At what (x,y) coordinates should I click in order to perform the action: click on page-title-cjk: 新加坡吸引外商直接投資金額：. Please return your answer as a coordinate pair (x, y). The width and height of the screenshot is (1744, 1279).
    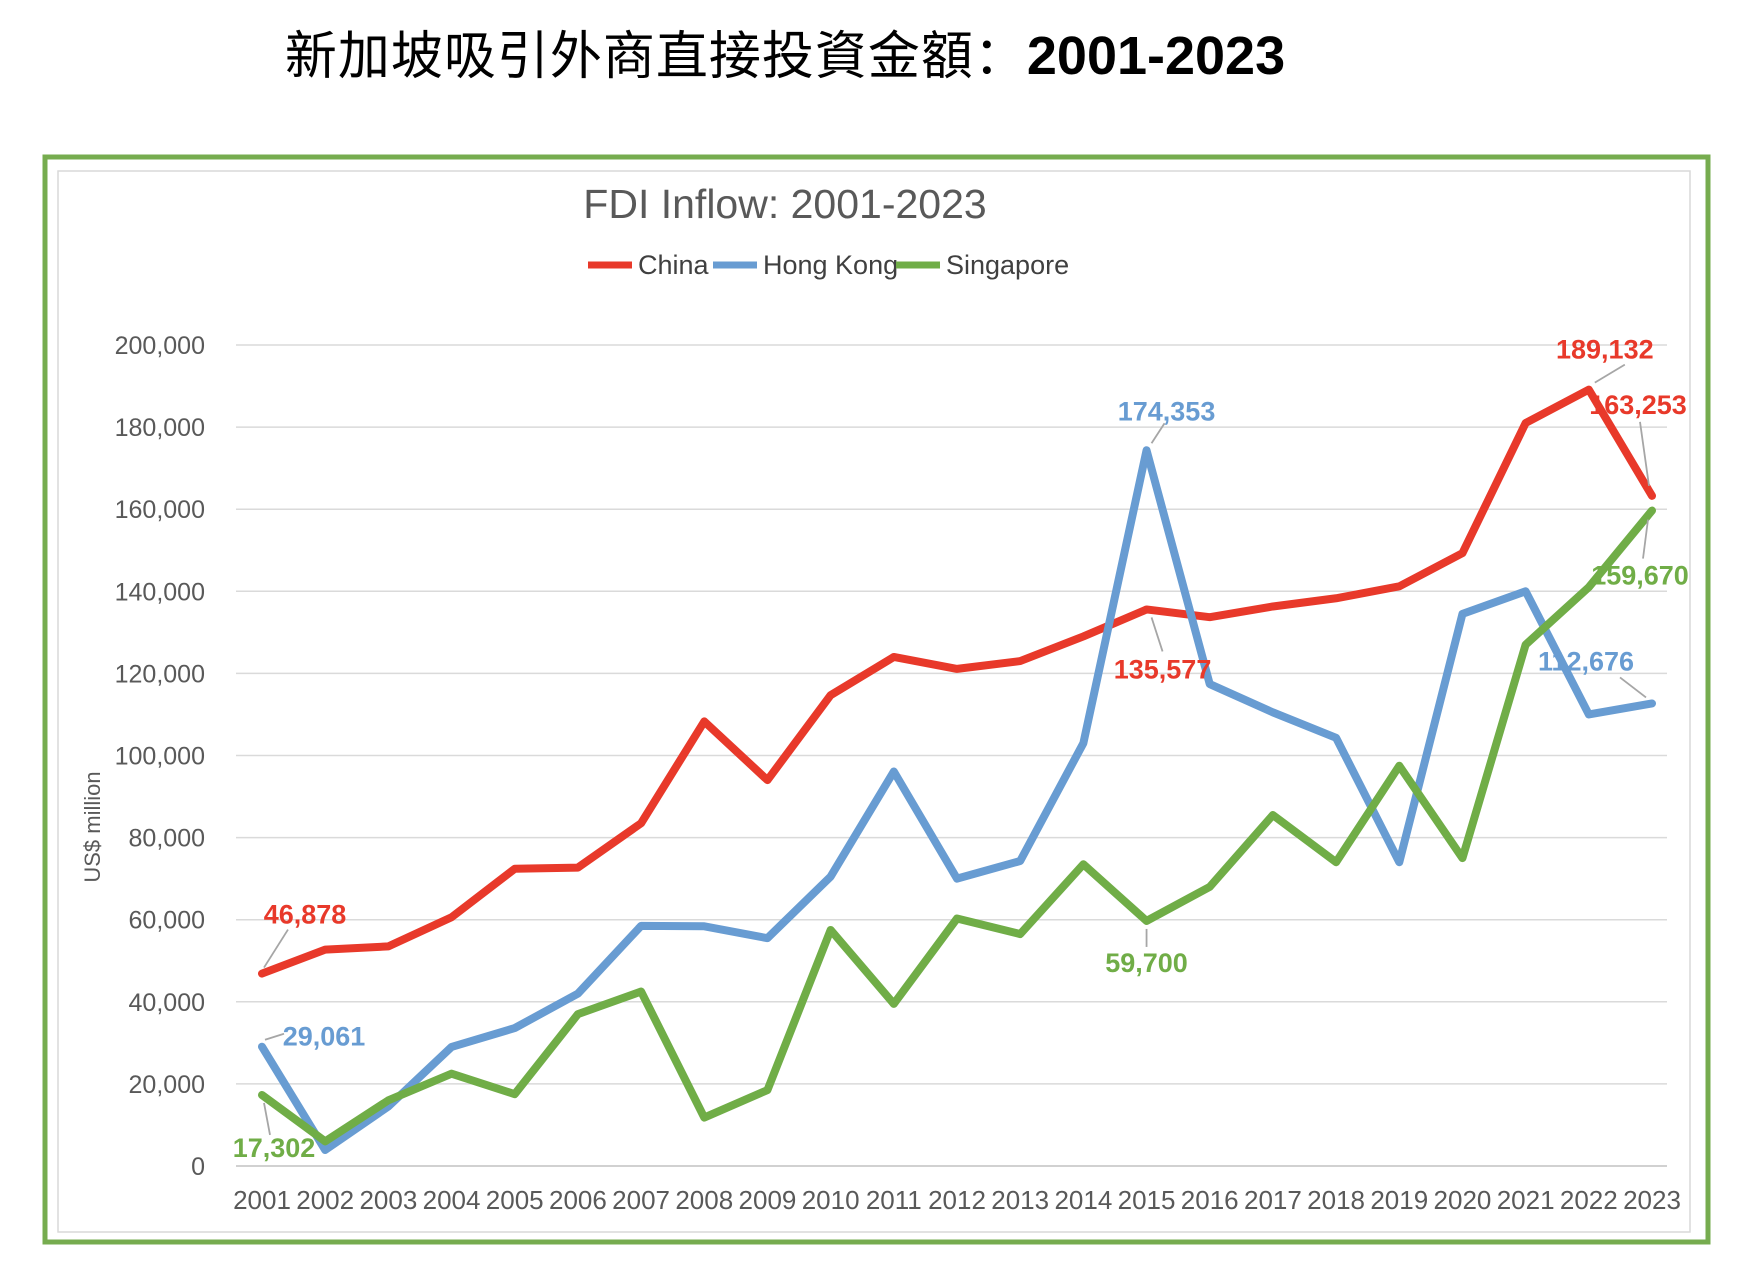
    Looking at the image, I should click on (655, 57).